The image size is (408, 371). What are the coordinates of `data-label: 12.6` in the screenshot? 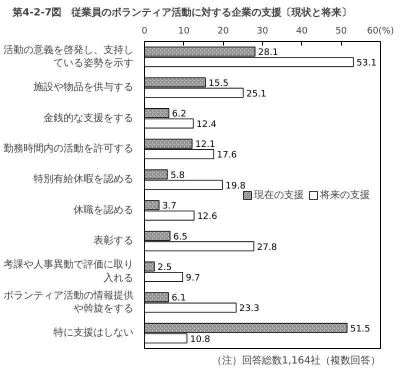 It's located at (207, 217).